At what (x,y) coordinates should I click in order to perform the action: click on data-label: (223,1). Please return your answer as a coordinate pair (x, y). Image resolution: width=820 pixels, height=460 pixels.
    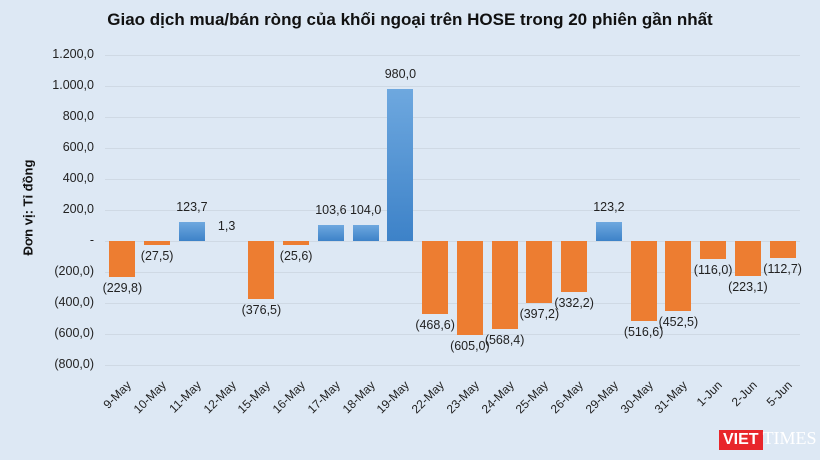
    Looking at the image, I should click on (748, 286).